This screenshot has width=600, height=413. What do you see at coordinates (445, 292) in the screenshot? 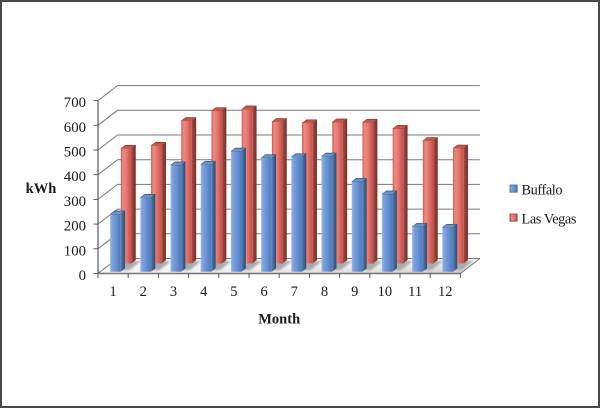
I see `svg-text: 12` at bounding box center [445, 292].